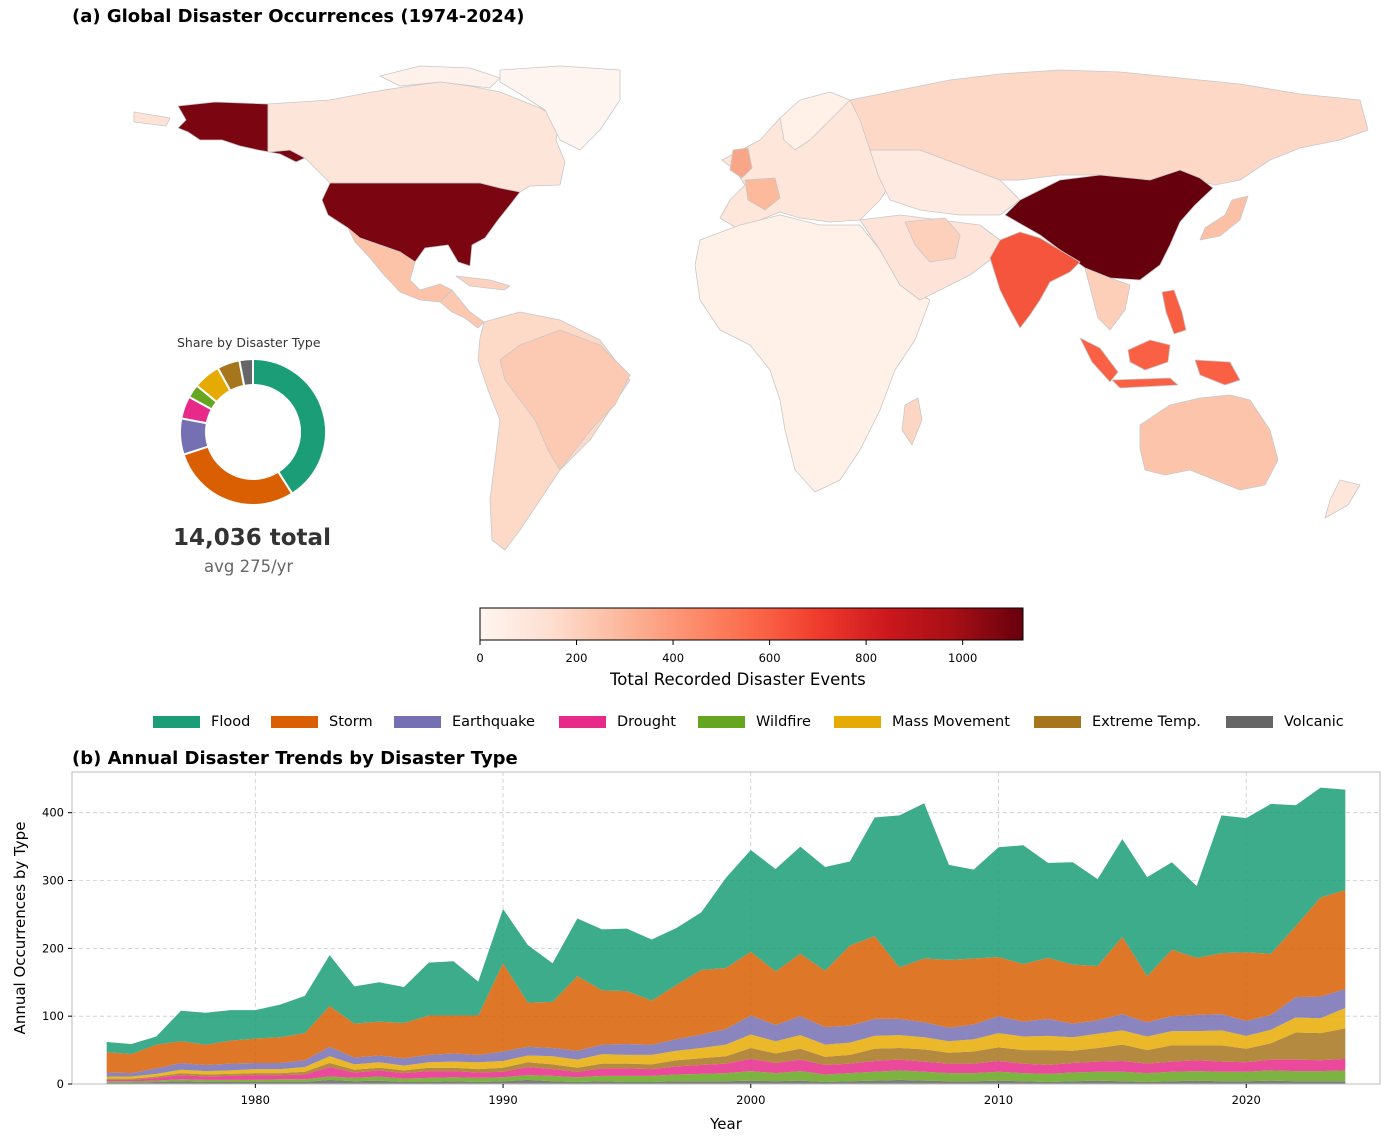  Describe the element at coordinates (932, 240) in the screenshot. I see `region-iran` at that location.